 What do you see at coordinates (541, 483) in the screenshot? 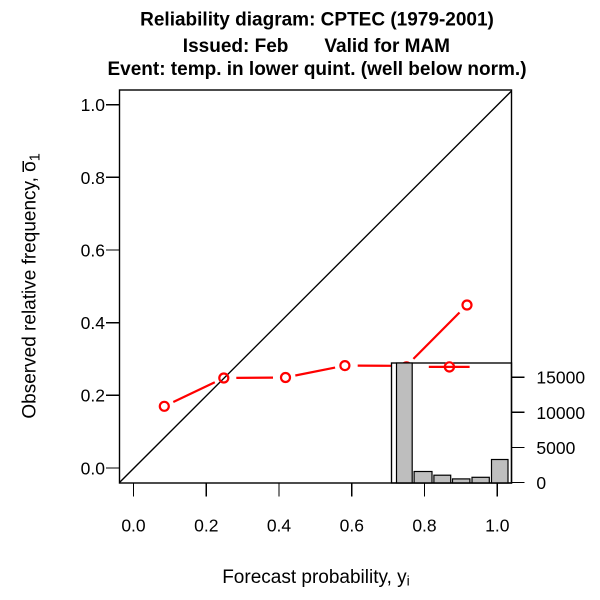
I see `svg-text: 0` at bounding box center [541, 483].